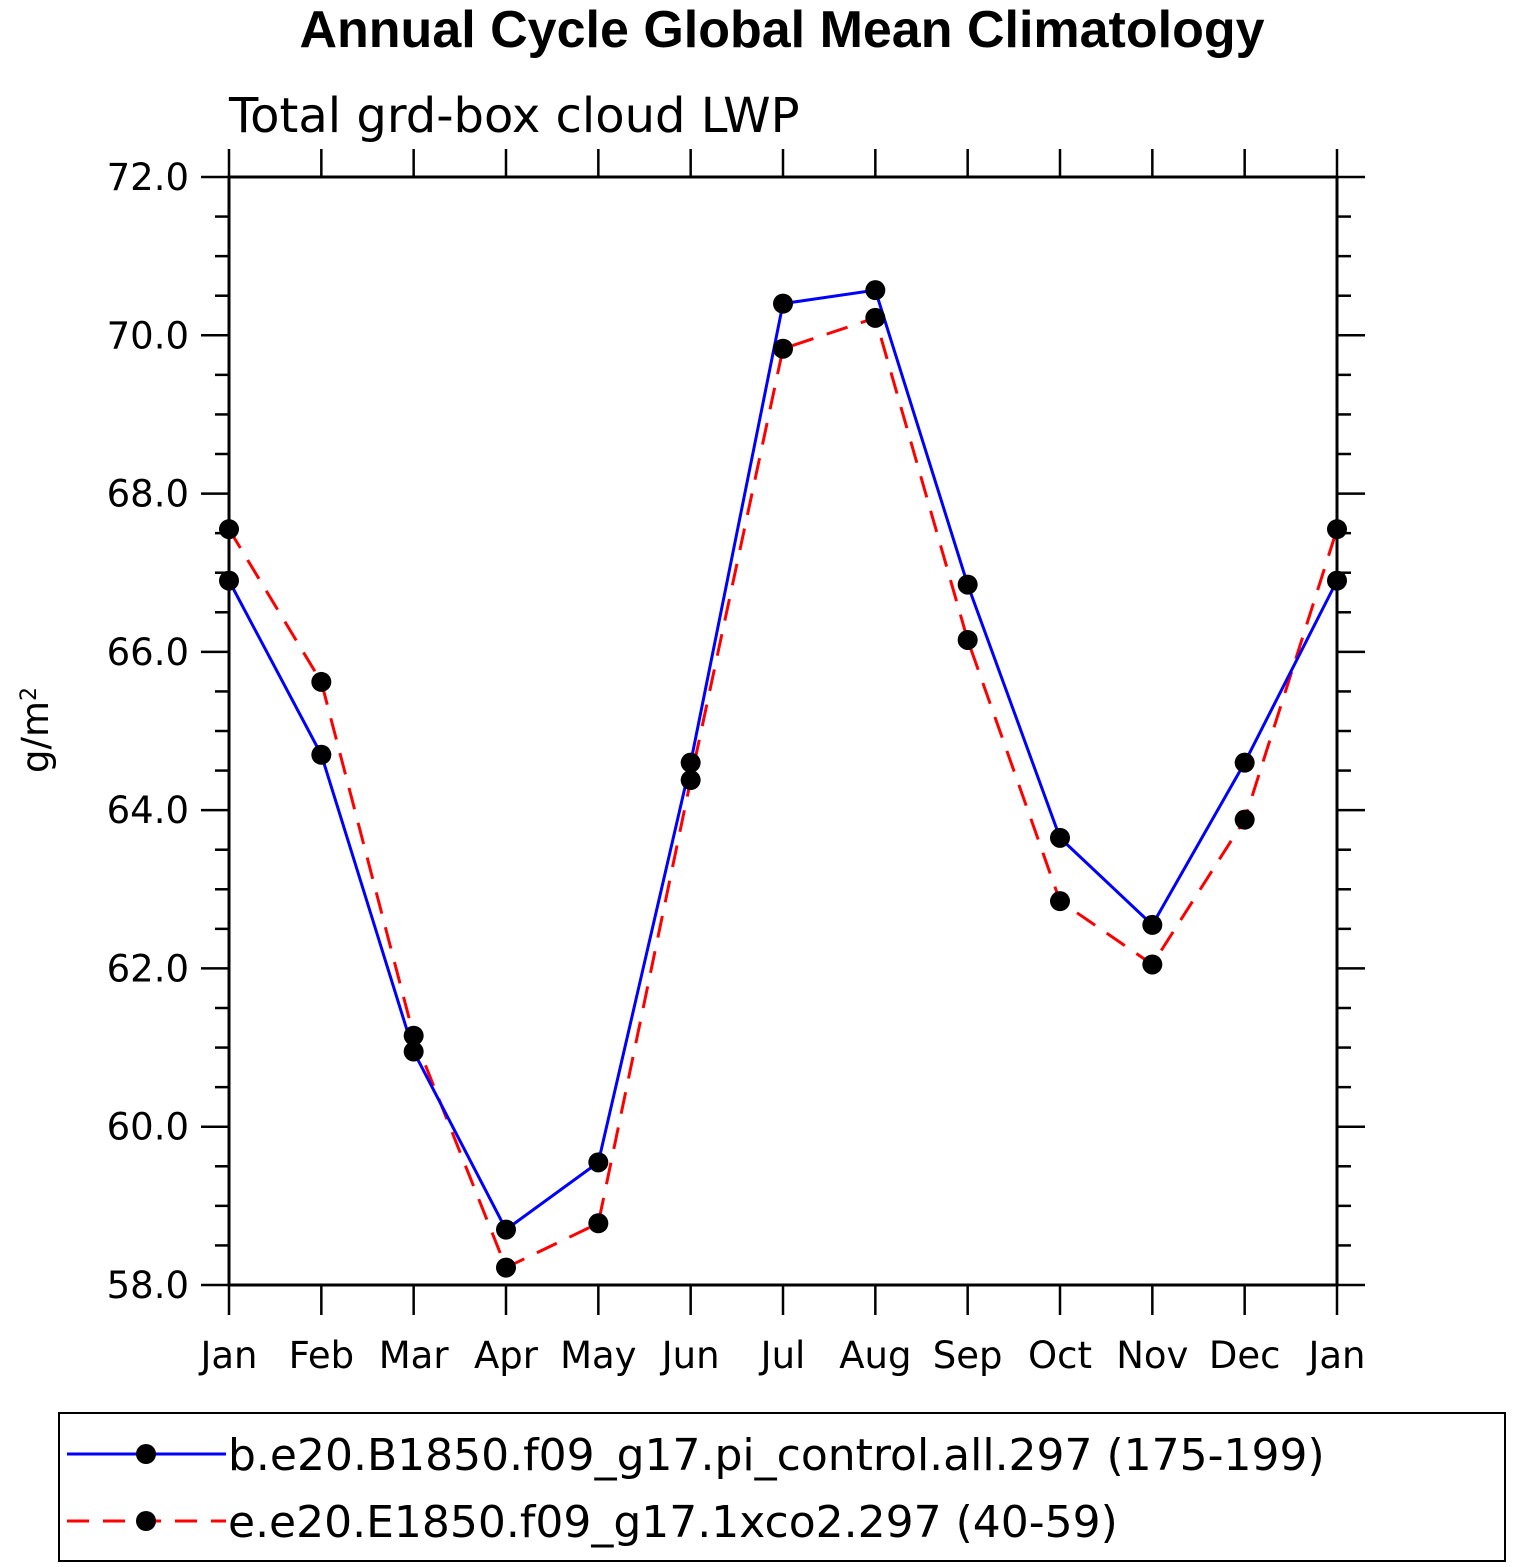 Image resolution: width=1513 pixels, height=1567 pixels. What do you see at coordinates (1060, 1355) in the screenshot?
I see `x-tick-label: Oct` at bounding box center [1060, 1355].